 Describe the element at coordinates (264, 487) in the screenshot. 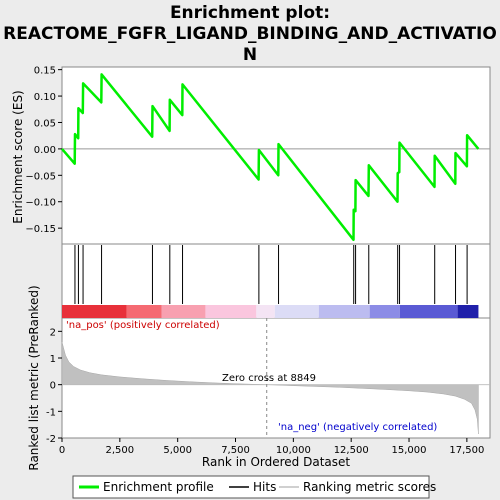

I see `legend-hits-label: Hits` at that location.